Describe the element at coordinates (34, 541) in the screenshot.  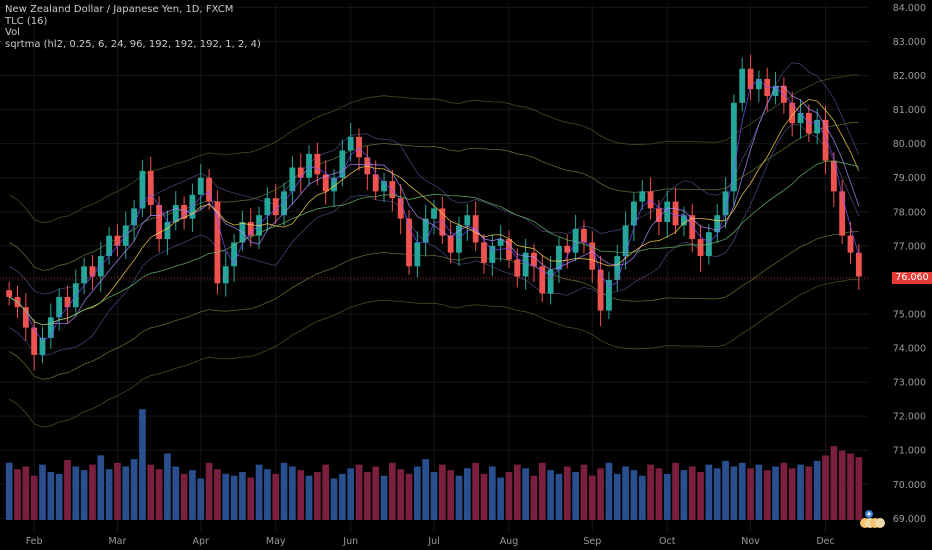
I see `time-tick-label: Feb` at that location.